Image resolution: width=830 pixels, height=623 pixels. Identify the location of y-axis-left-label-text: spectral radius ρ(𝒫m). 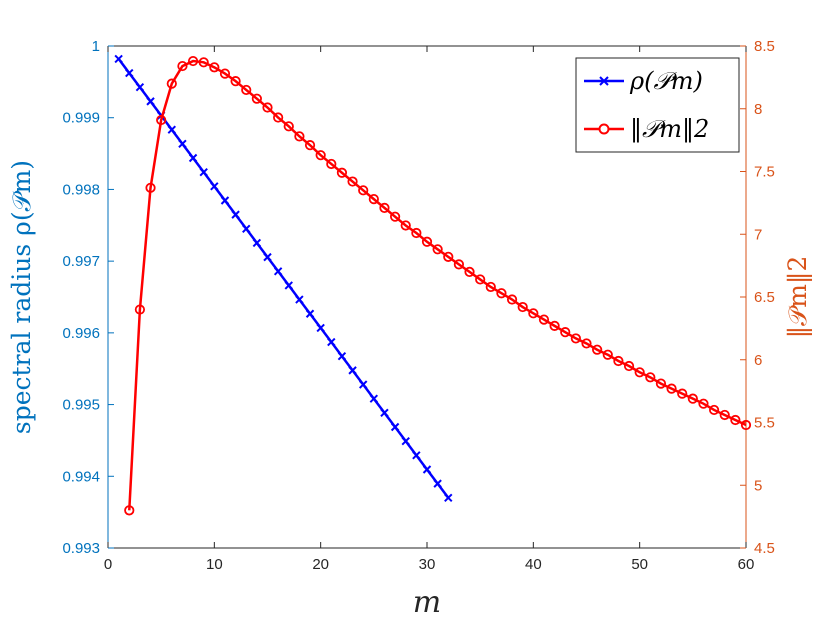
(21, 297).